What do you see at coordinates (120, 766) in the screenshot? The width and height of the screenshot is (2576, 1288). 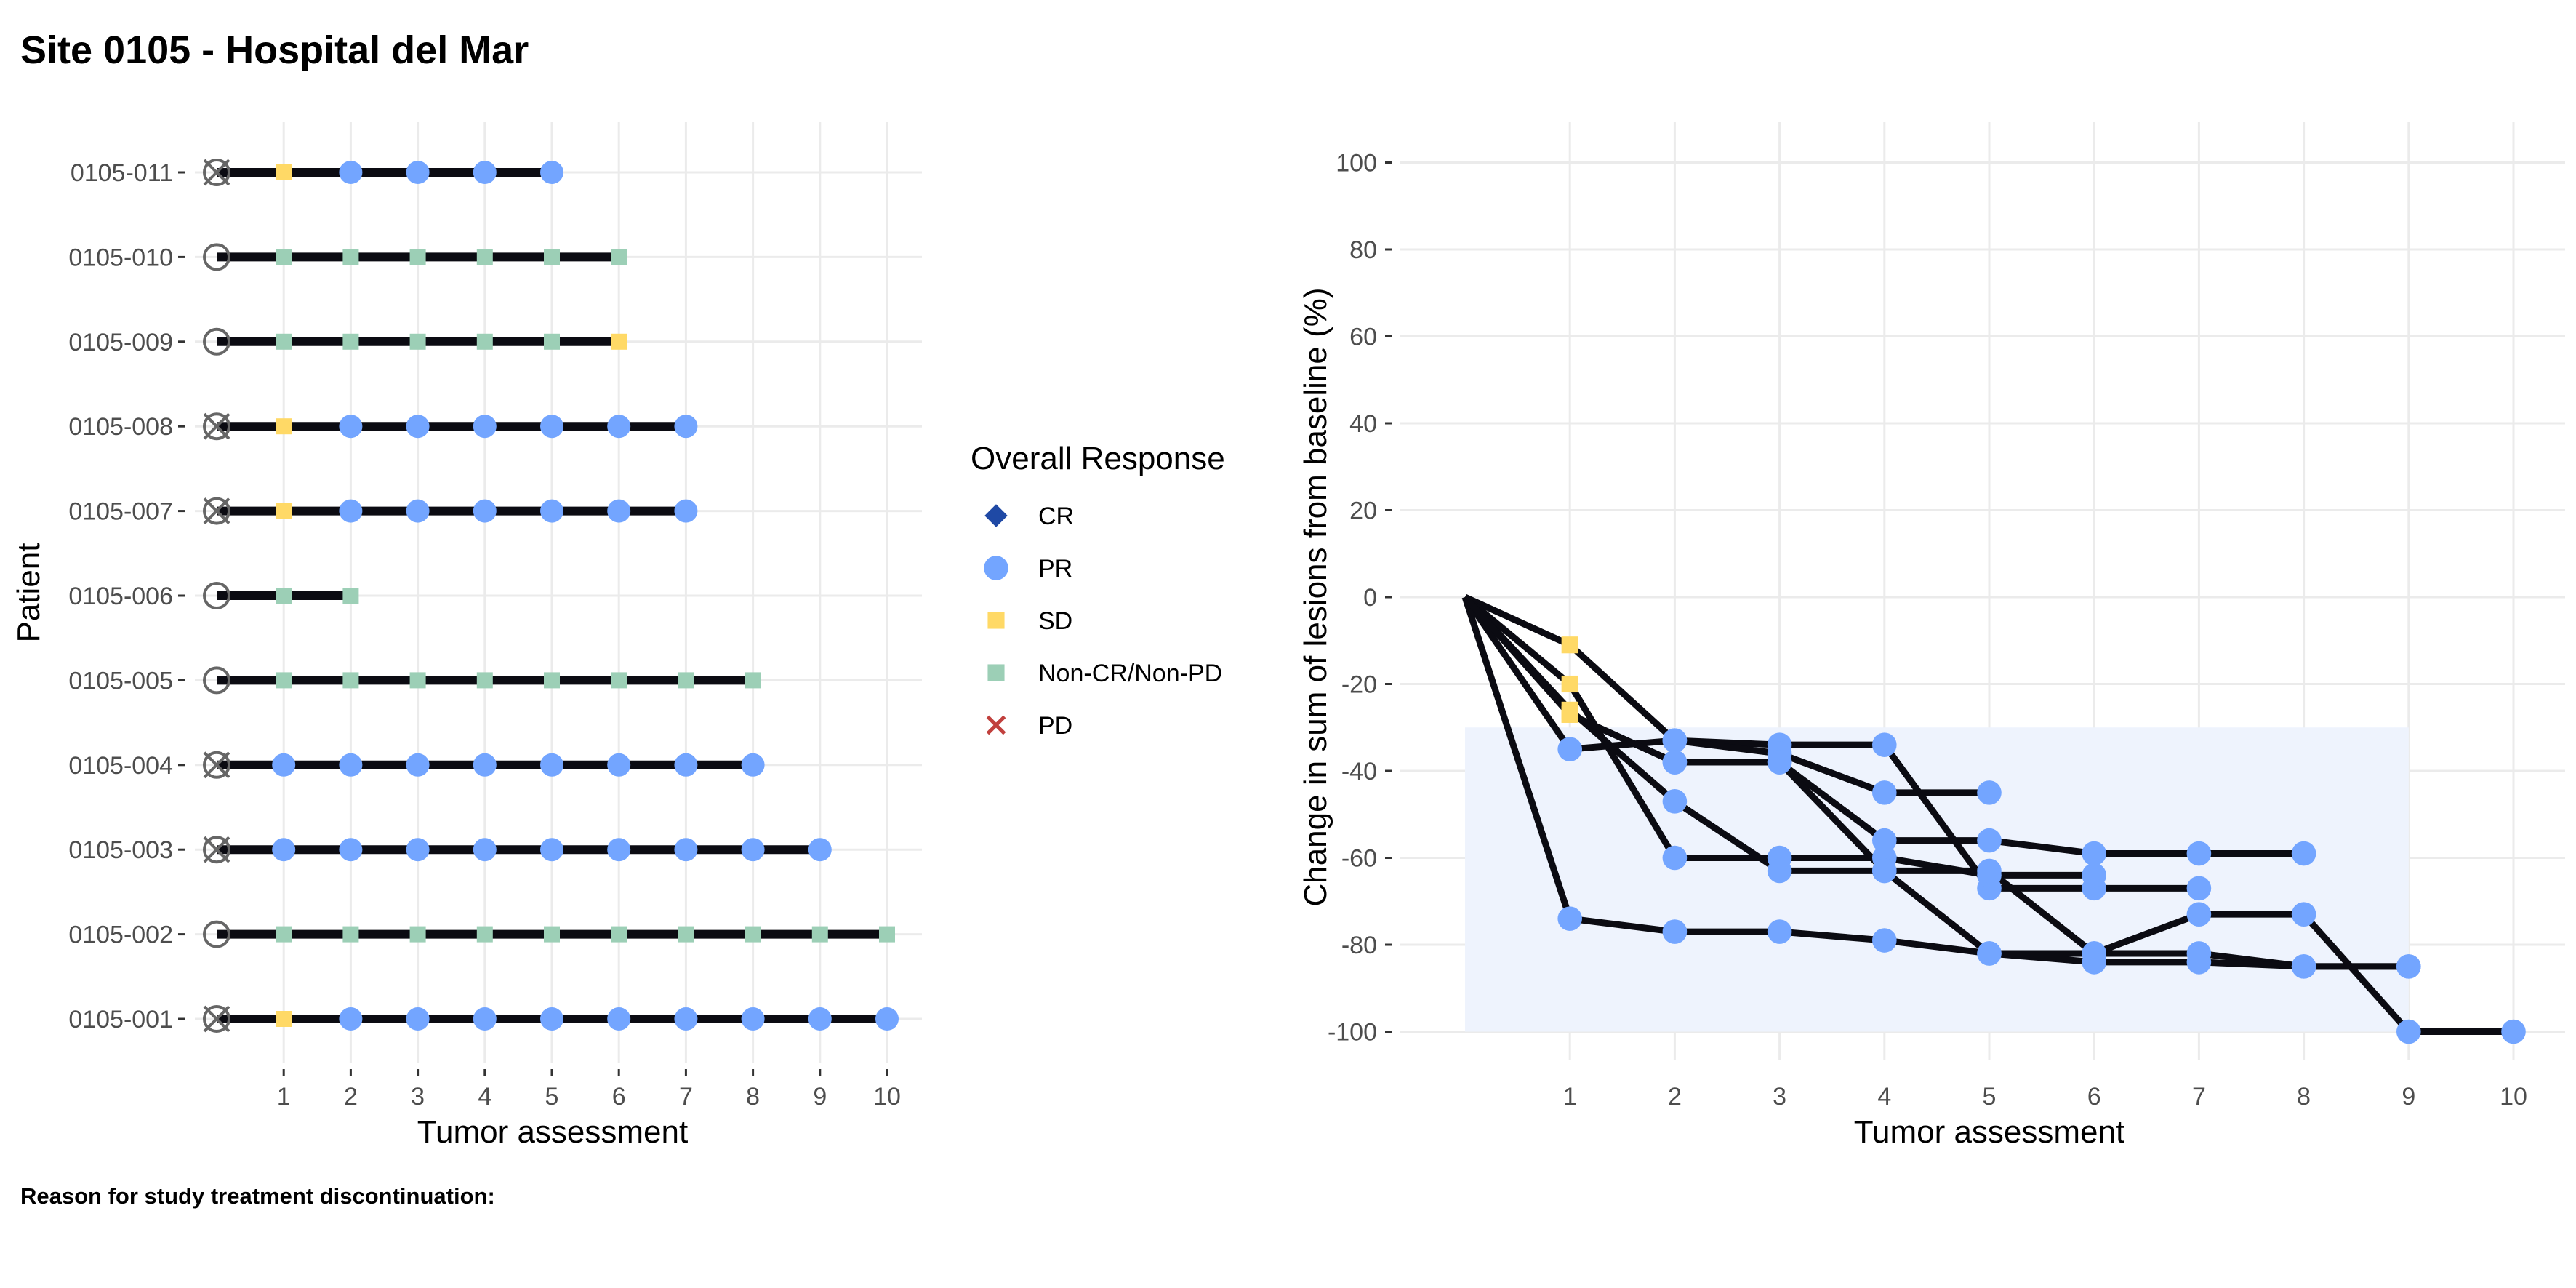 I see `patient-label: 0105-004` at bounding box center [120, 766].